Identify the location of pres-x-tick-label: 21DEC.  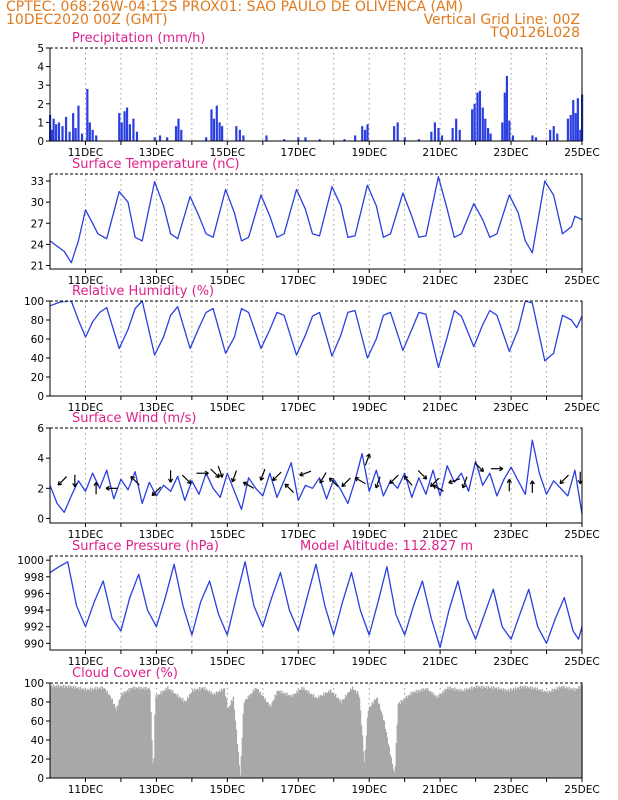
(439, 662).